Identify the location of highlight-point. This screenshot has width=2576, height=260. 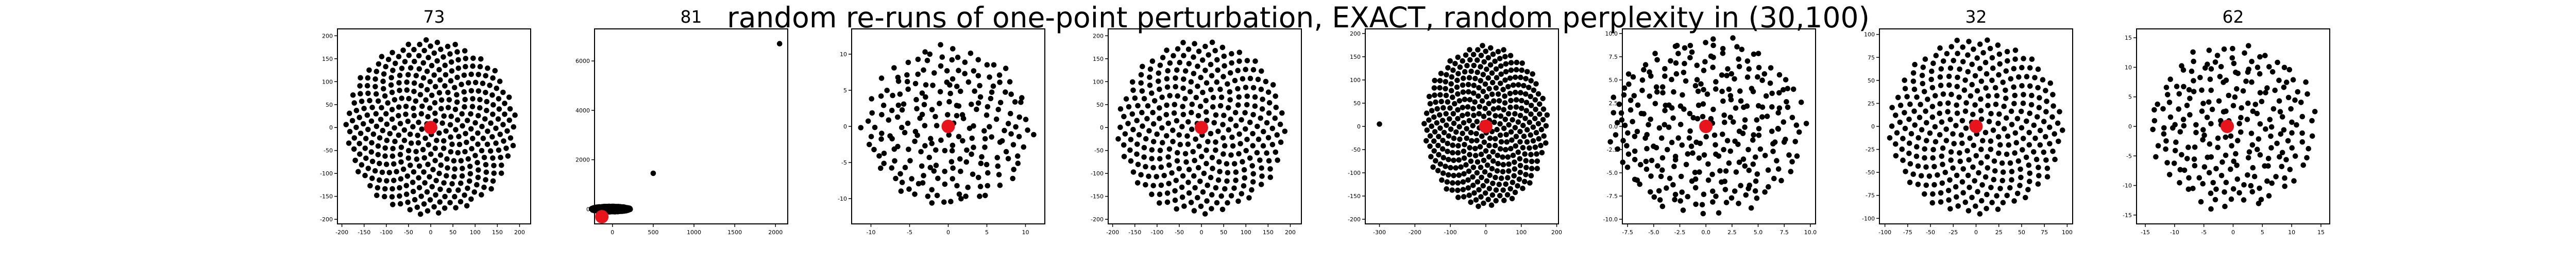
(1976, 127).